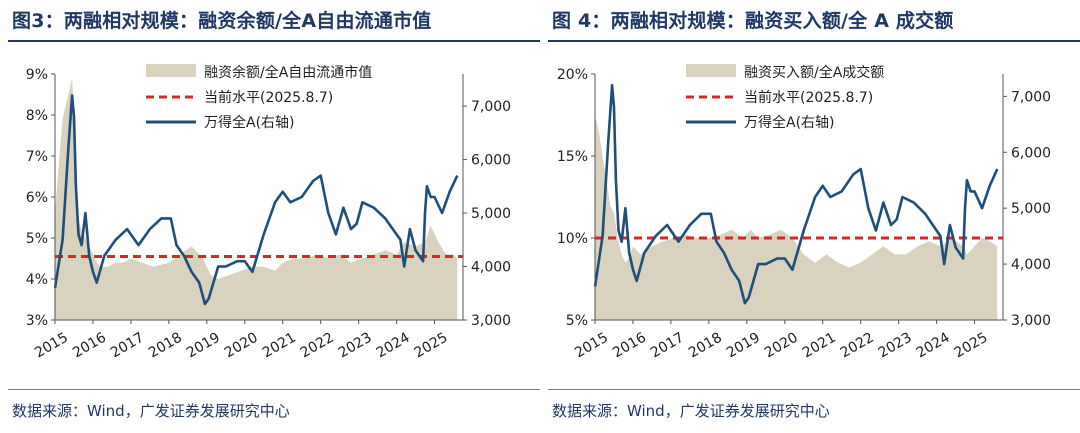  What do you see at coordinates (572, 239) in the screenshot?
I see `y-left-tick-label: 10%` at bounding box center [572, 239].